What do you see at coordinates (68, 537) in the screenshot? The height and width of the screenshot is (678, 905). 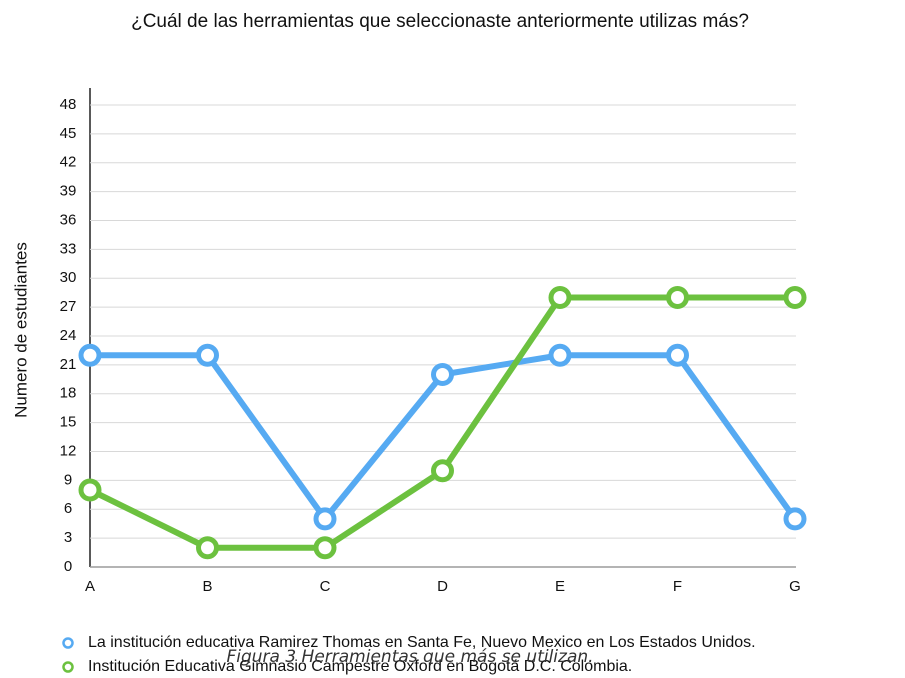 I see `y-tick-label: 3` at bounding box center [68, 537].